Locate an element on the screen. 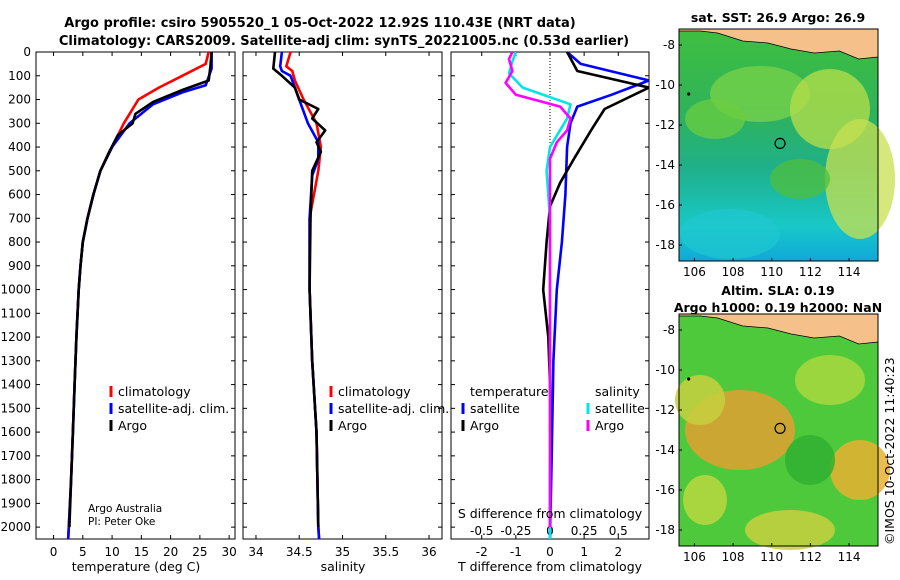 The height and width of the screenshot is (580, 900). x-tick-label: 15 is located at coordinates (141, 552).